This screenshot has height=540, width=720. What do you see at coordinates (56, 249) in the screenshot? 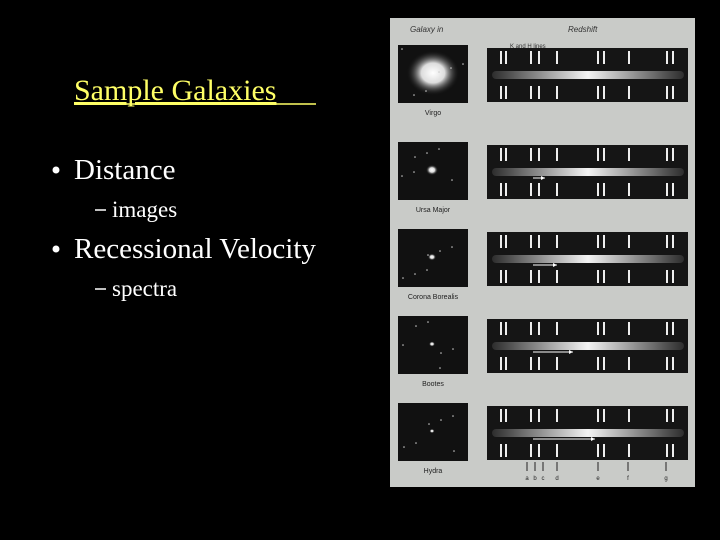
I see `bullet-dot` at bounding box center [56, 249].